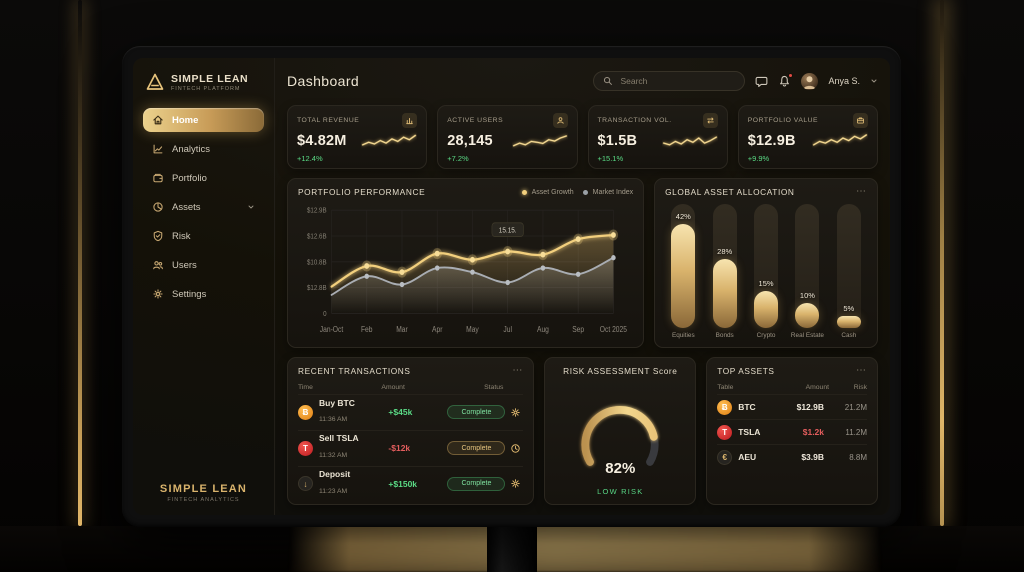 The width and height of the screenshot is (1024, 572). I want to click on svg-text: $12.6B, so click(317, 237).